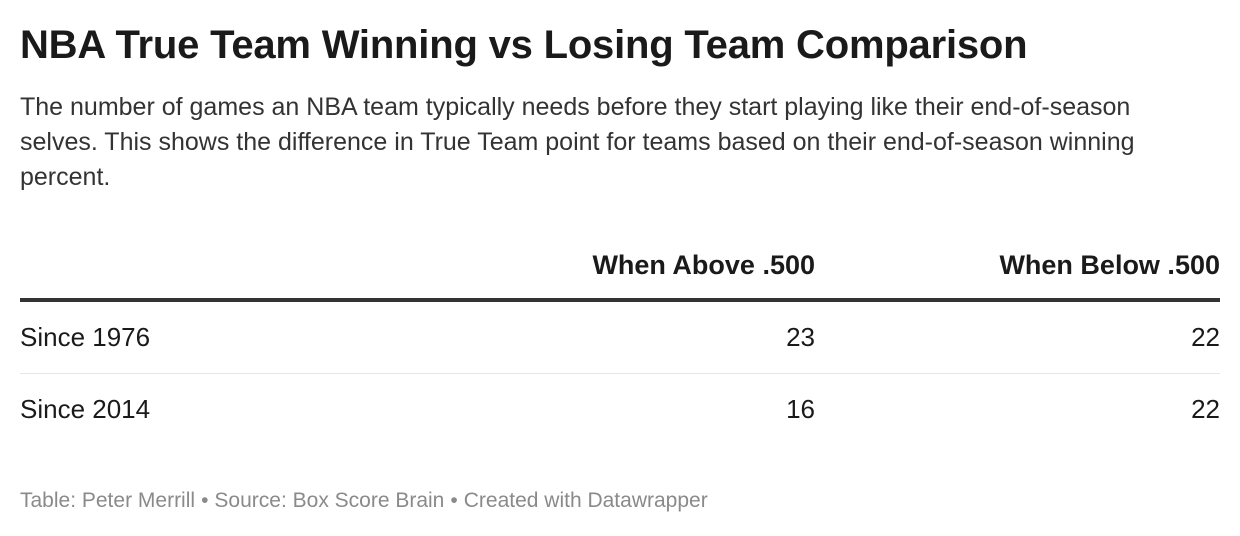 The height and width of the screenshot is (536, 1240). I want to click on table-row: Since 2014 16 22, so click(620, 409).